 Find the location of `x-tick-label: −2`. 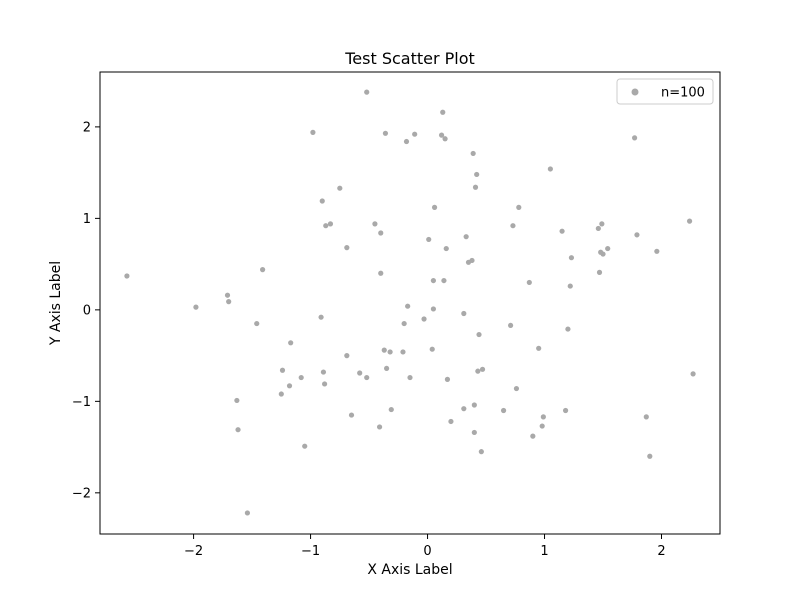

x-tick-label: −2 is located at coordinates (193, 551).